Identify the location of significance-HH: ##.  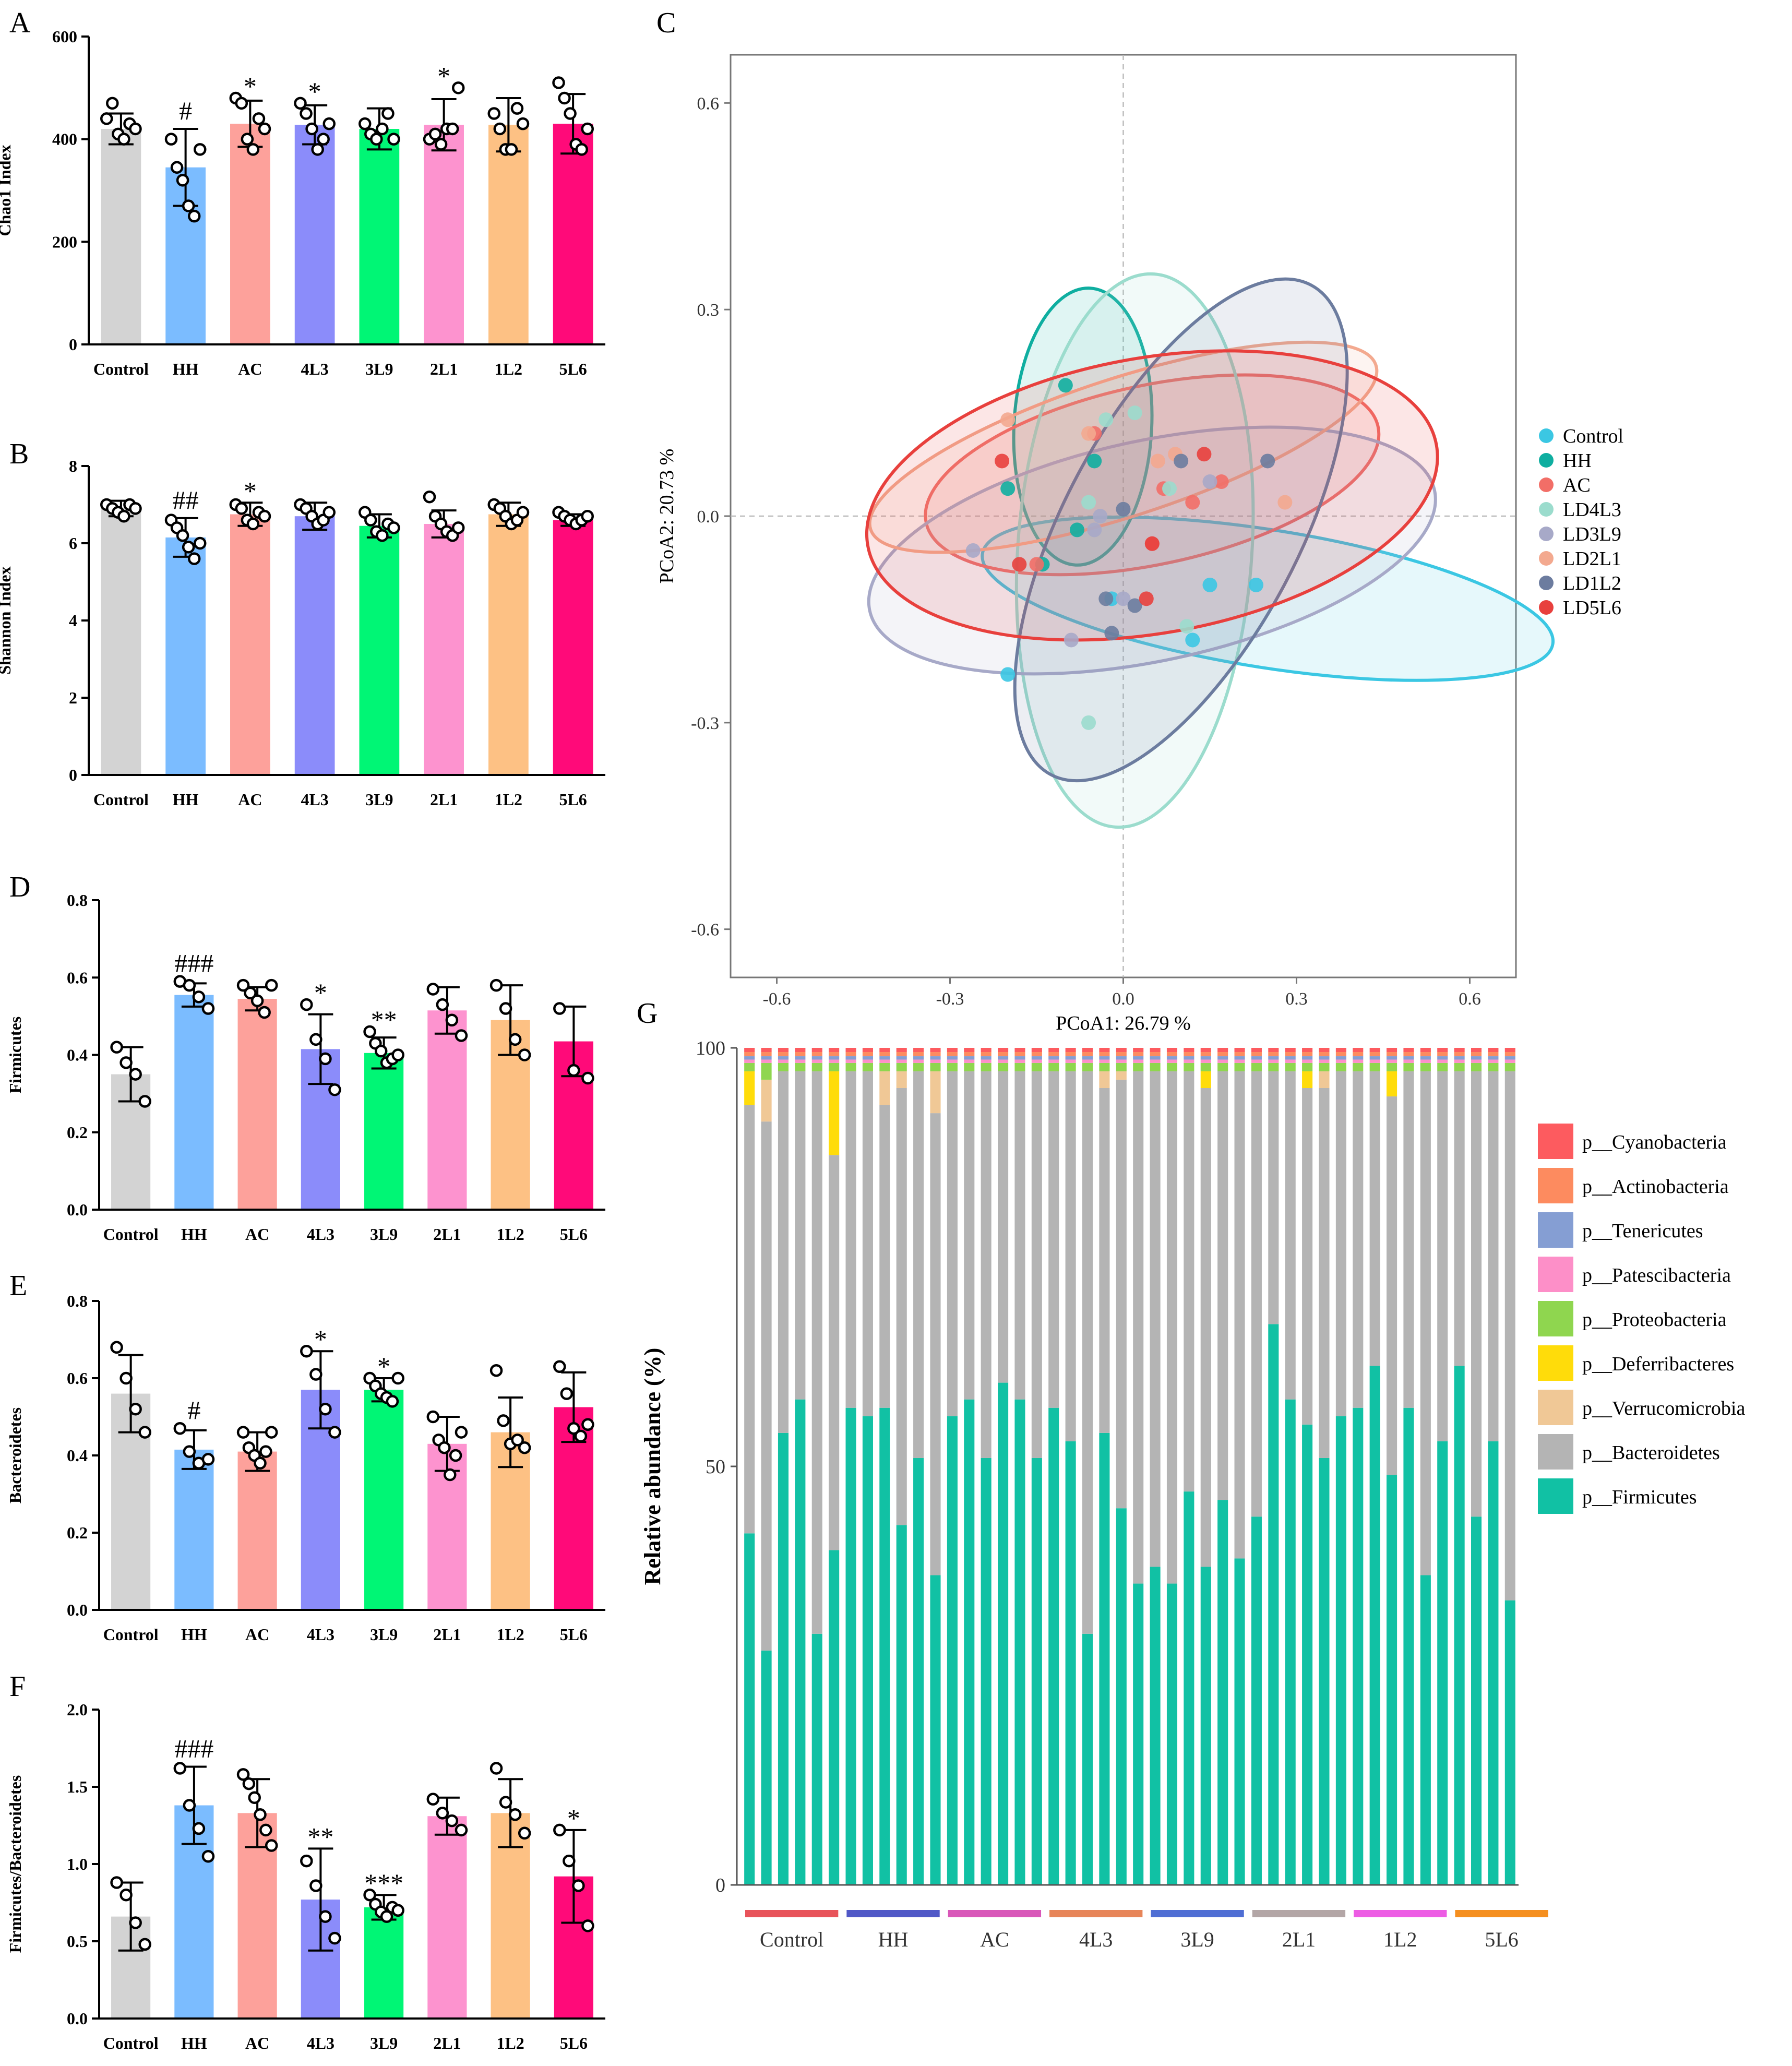
(186, 500).